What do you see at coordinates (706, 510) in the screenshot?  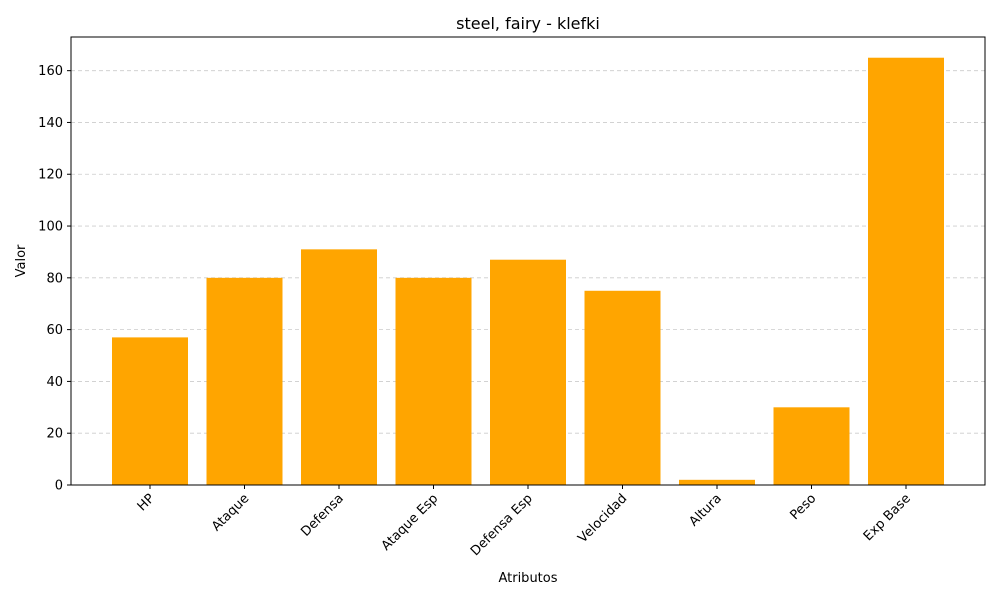 I see `x-tick-label: Altura` at bounding box center [706, 510].